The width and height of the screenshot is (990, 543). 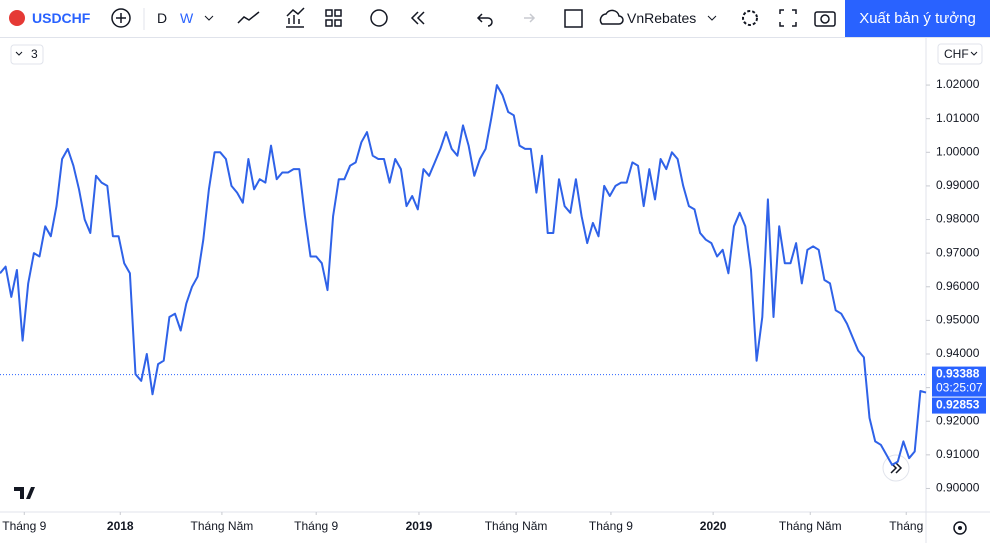 I want to click on x-tick-label: 2018, so click(x=120, y=526).